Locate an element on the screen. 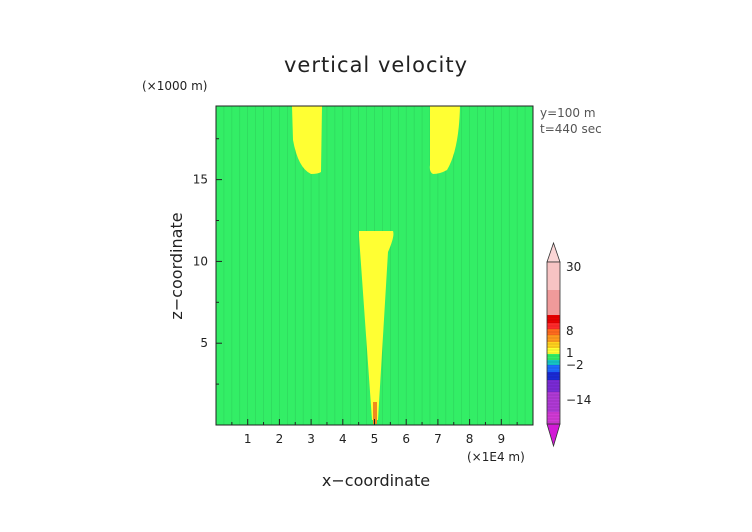 Image resolution: width=752 pixels, height=532 pixels. y-tick-label: 15 is located at coordinates (200, 180).